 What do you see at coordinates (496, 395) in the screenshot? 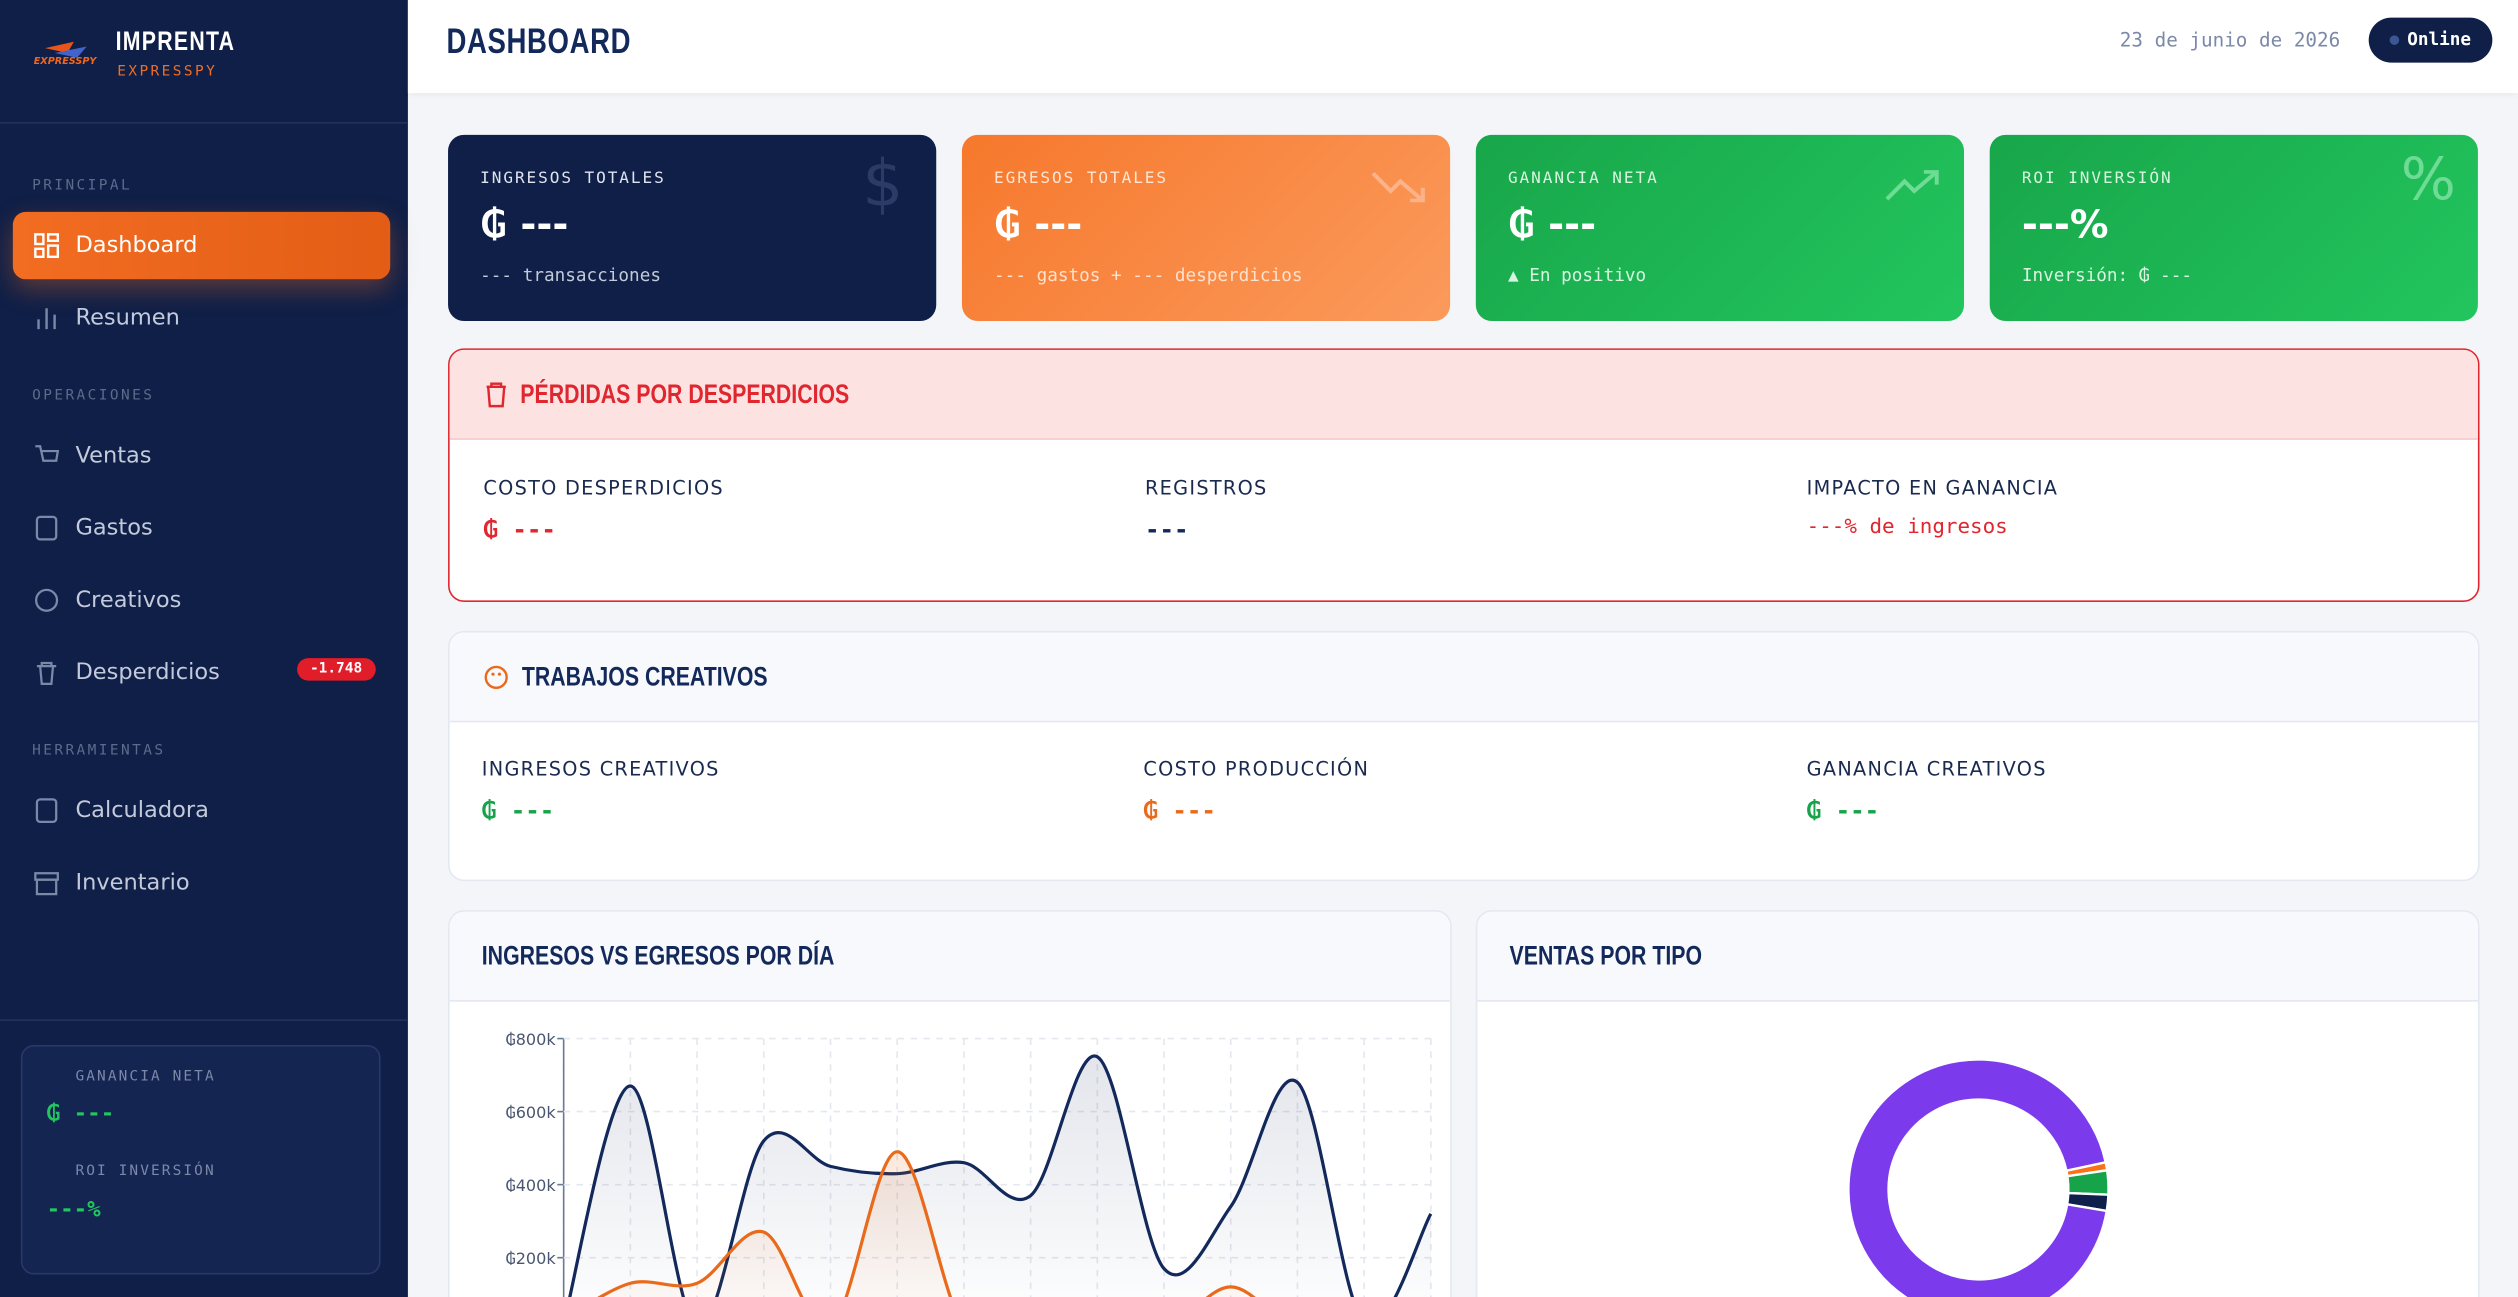
I see `panel-icon` at bounding box center [496, 395].